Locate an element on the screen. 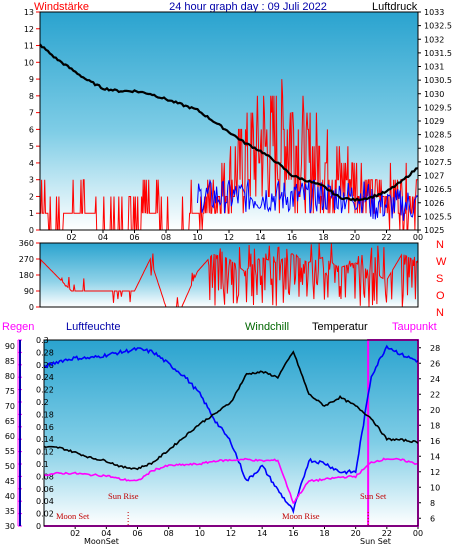 The image size is (462, 550). windchill-label: Windchill is located at coordinates (267, 327).